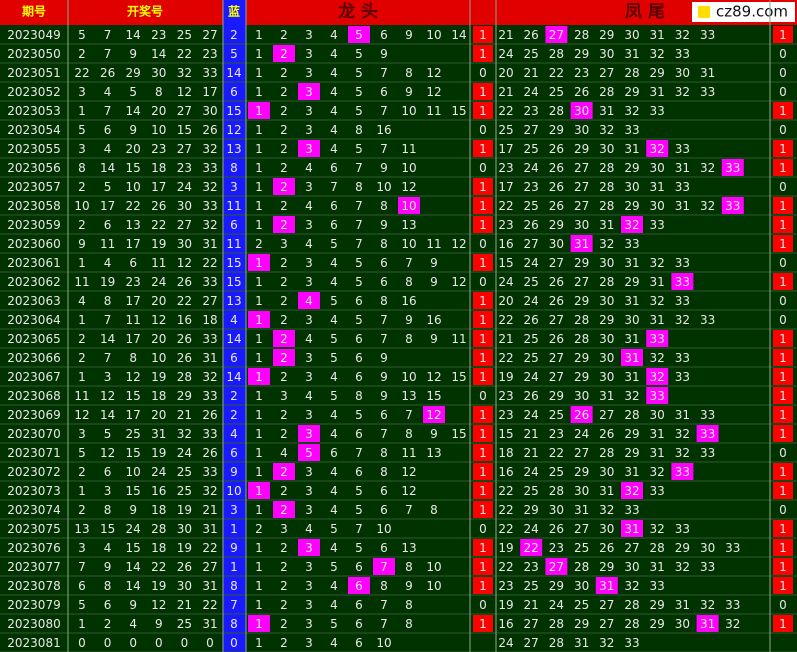 This screenshot has width=797, height=652. Describe the element at coordinates (133, 396) in the screenshot. I see `draw-number: 15` at that location.